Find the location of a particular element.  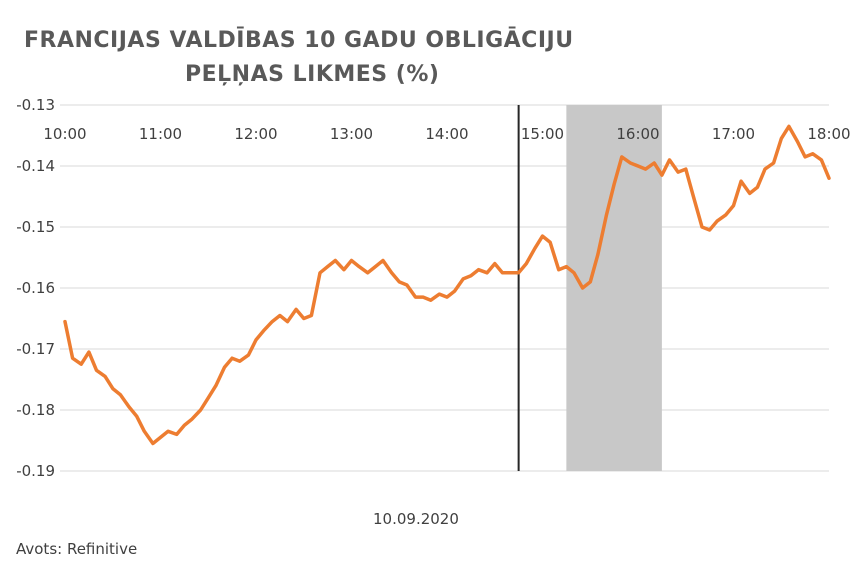

x-tick-label: 12:00 is located at coordinates (255, 134).